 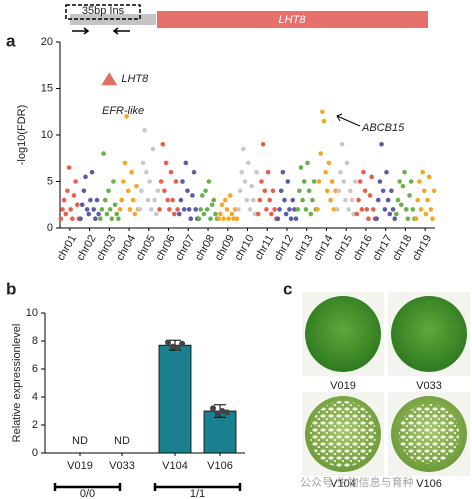 What do you see at coordinates (122, 466) in the screenshot?
I see `x-tick-label: V033` at bounding box center [122, 466].